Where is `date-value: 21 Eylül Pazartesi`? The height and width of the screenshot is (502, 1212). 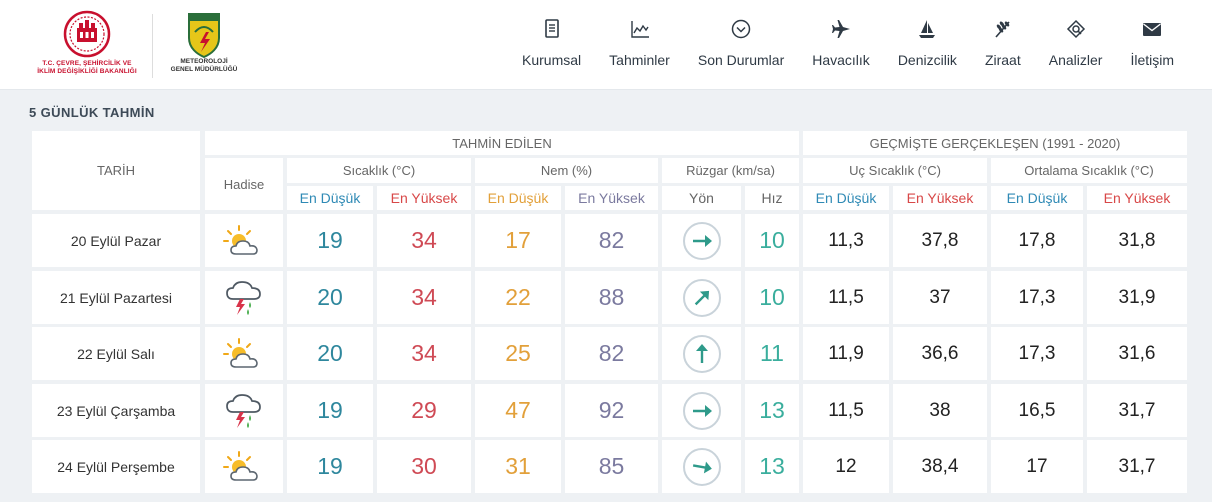
date-value: 21 Eylül Pazartesi is located at coordinates (116, 297).